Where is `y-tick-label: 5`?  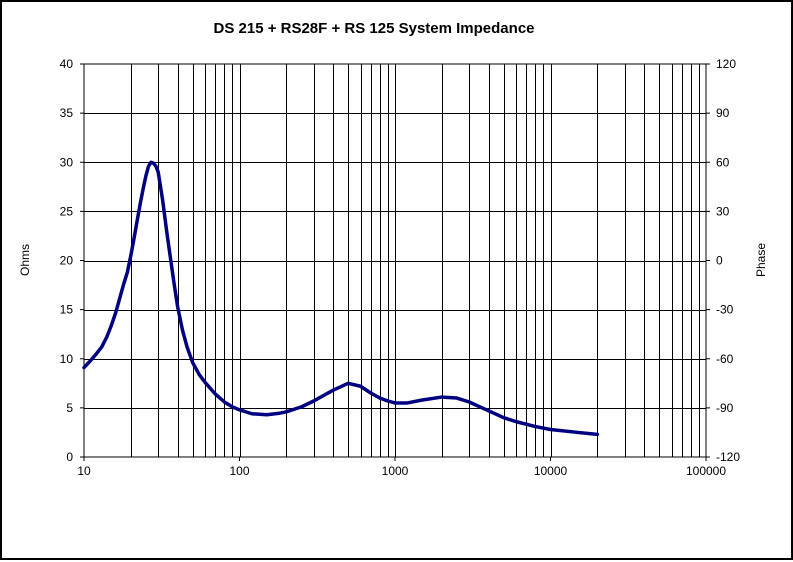 y-tick-label: 5 is located at coordinates (69, 408).